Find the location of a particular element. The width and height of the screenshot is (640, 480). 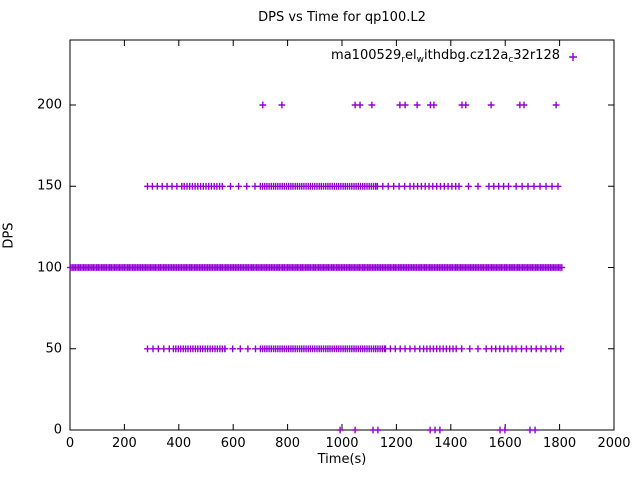

x-tick-label: 600 is located at coordinates (233, 443).